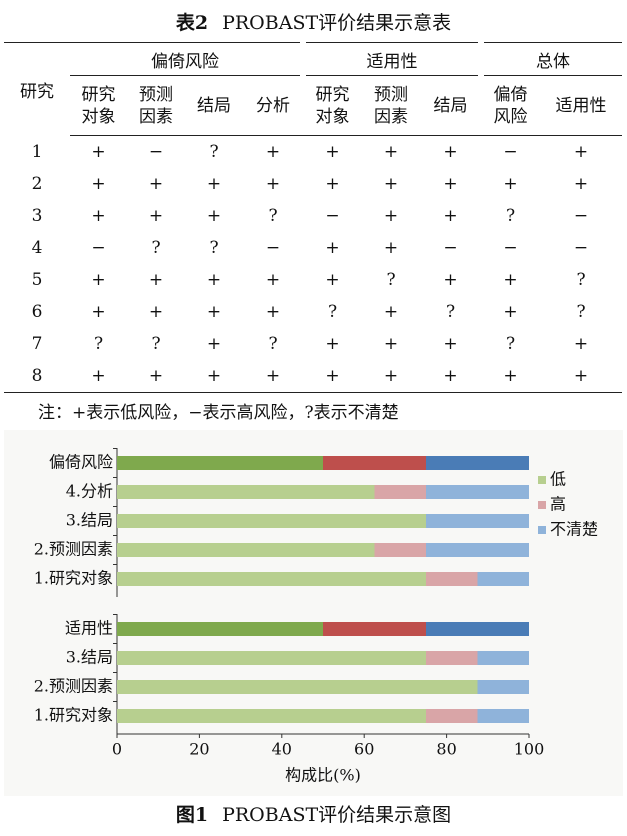  I want to click on table-note: 注：+表示低风险，−表示高风险，?表示不清楚, so click(218, 413).